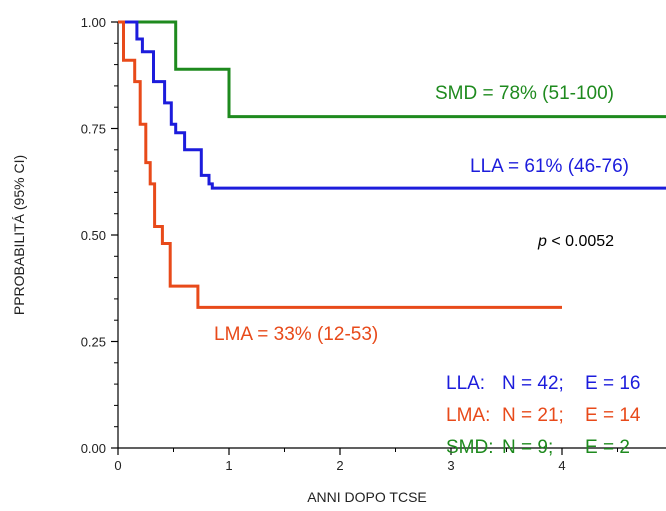 This screenshot has height=511, width=666. I want to click on annotation-lma: LMA = 33% (12-53), so click(296, 334).